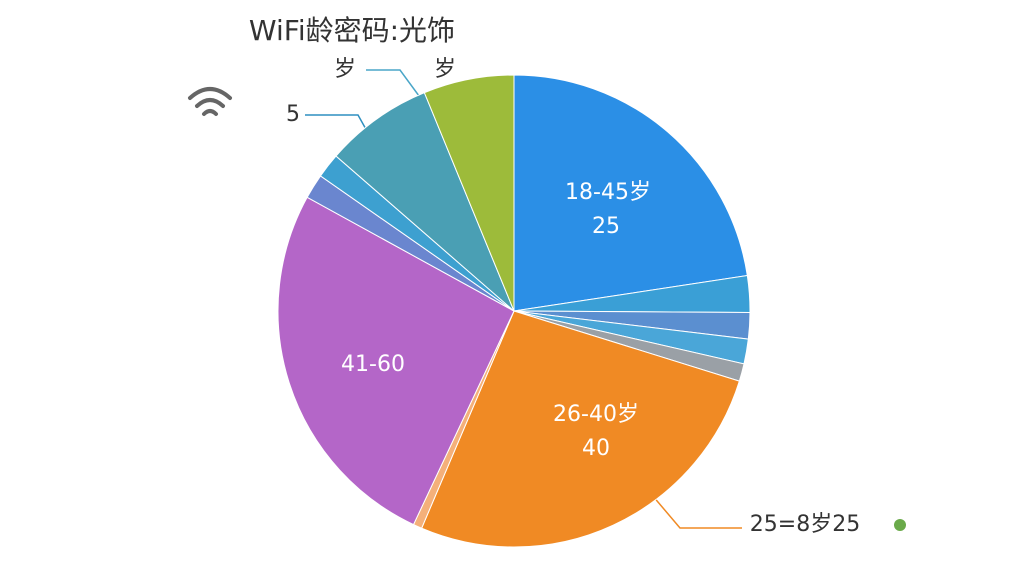 The width and height of the screenshot is (1024, 576). I want to click on wifi-icon, so click(210, 101).